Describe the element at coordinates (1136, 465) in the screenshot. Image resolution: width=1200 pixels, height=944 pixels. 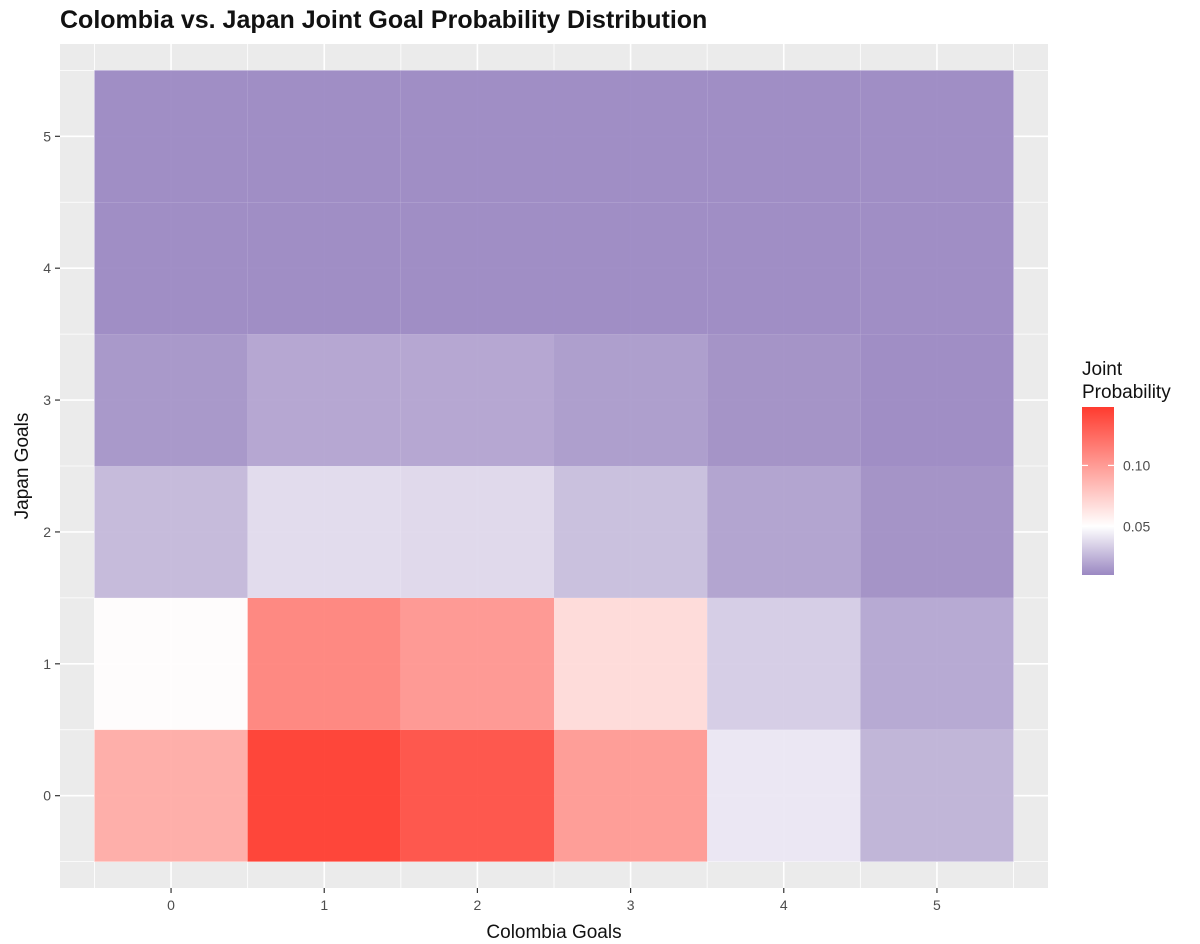
I see `legend-tick-label: 0.10` at that location.